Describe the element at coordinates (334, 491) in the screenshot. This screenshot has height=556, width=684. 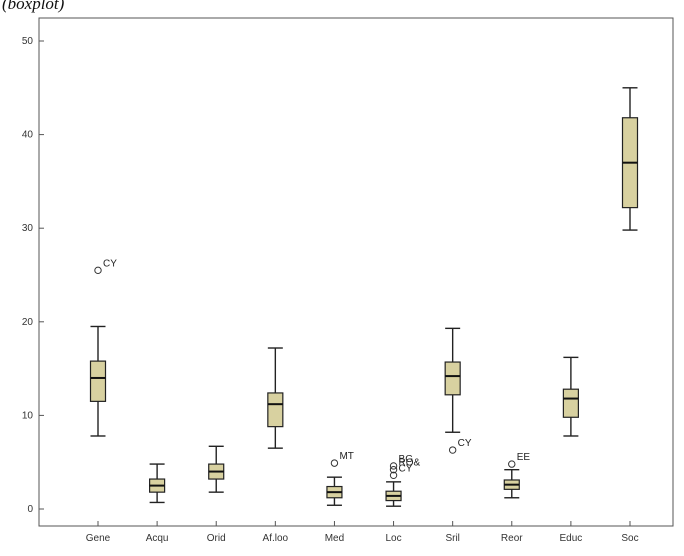
I see `box-med` at that location.